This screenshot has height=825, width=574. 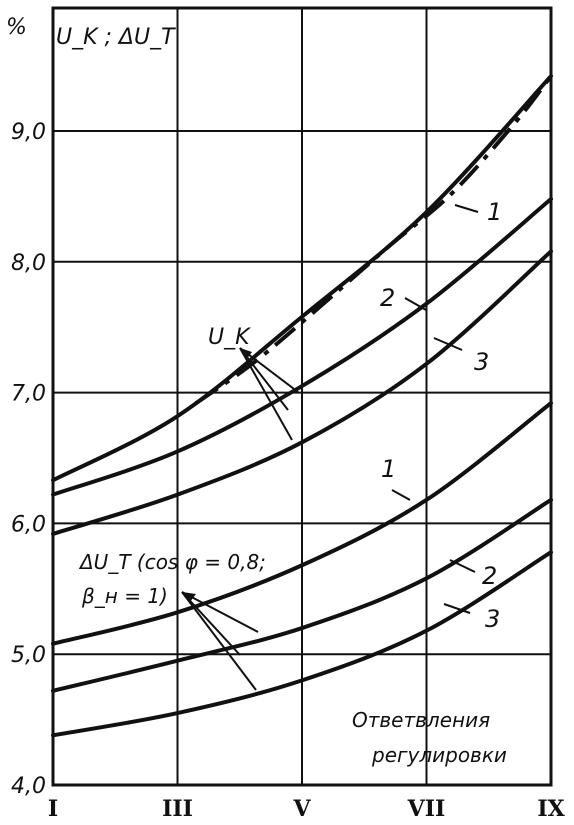 What do you see at coordinates (28, 786) in the screenshot?
I see `y-tick-label: 4,0` at bounding box center [28, 786].